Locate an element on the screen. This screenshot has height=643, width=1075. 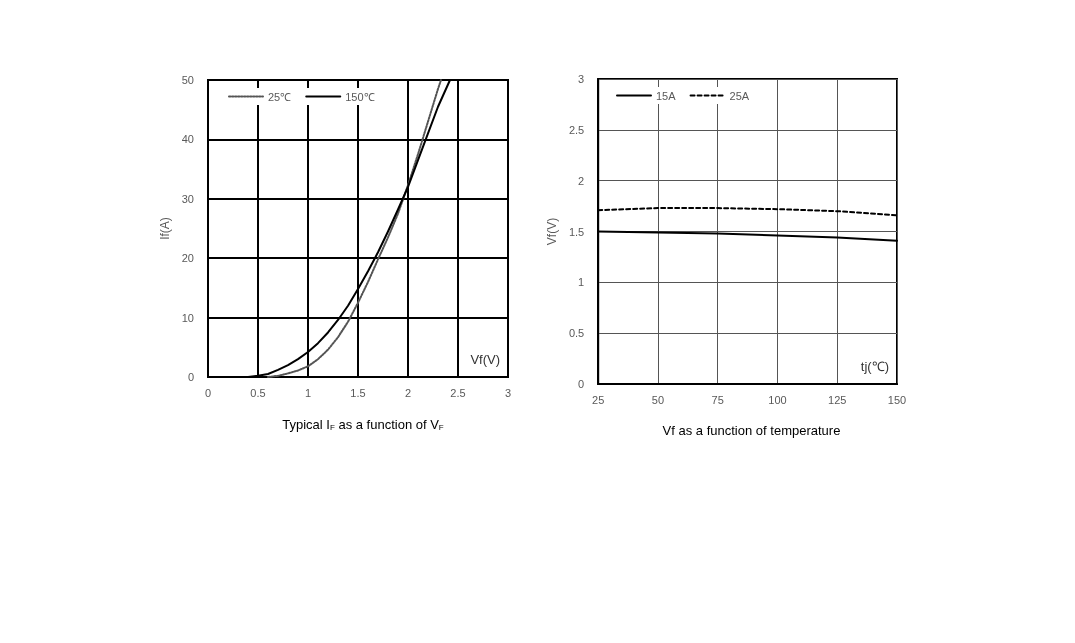
y-tick-label: 2.5 is located at coordinates (576, 129).